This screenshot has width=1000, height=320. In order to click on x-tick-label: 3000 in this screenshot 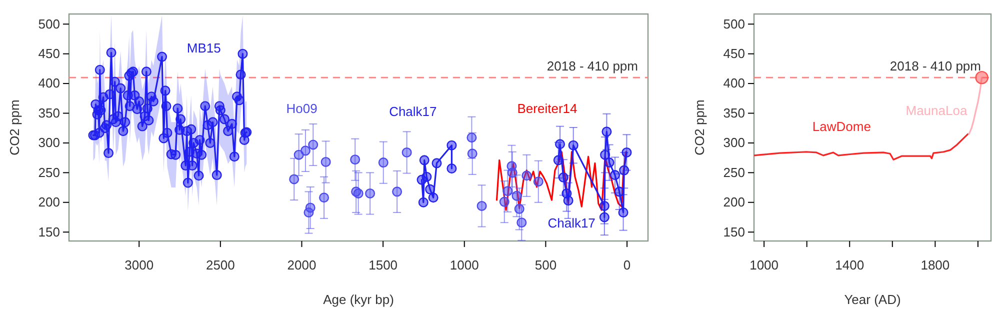, I will do `click(139, 265)`.